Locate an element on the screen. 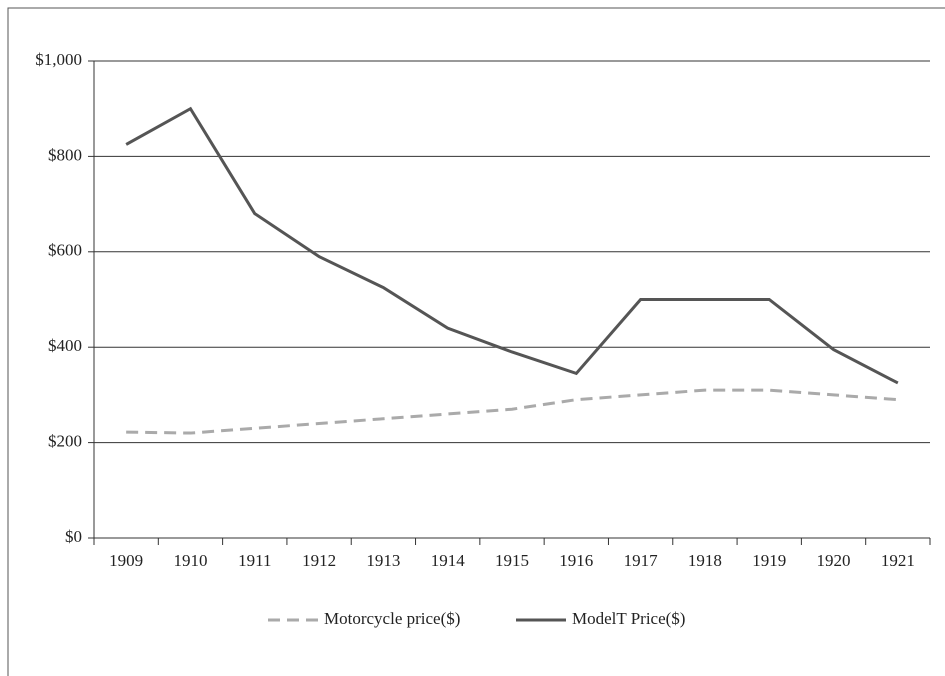  y-tick-label: $1,000 is located at coordinates (58, 59).